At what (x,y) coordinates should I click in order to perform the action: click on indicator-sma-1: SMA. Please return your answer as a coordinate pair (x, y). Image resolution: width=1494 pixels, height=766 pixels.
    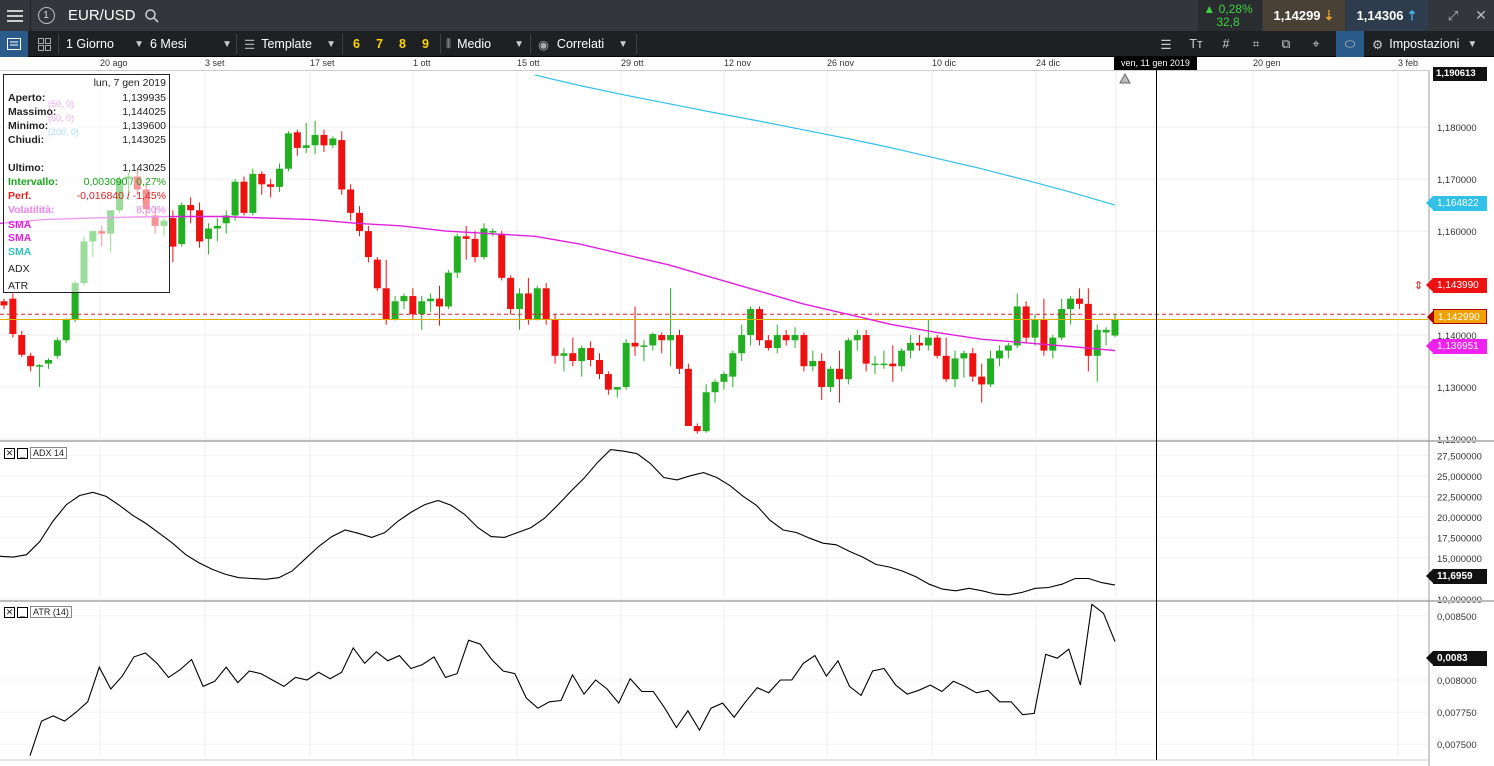
    Looking at the image, I should click on (87, 226).